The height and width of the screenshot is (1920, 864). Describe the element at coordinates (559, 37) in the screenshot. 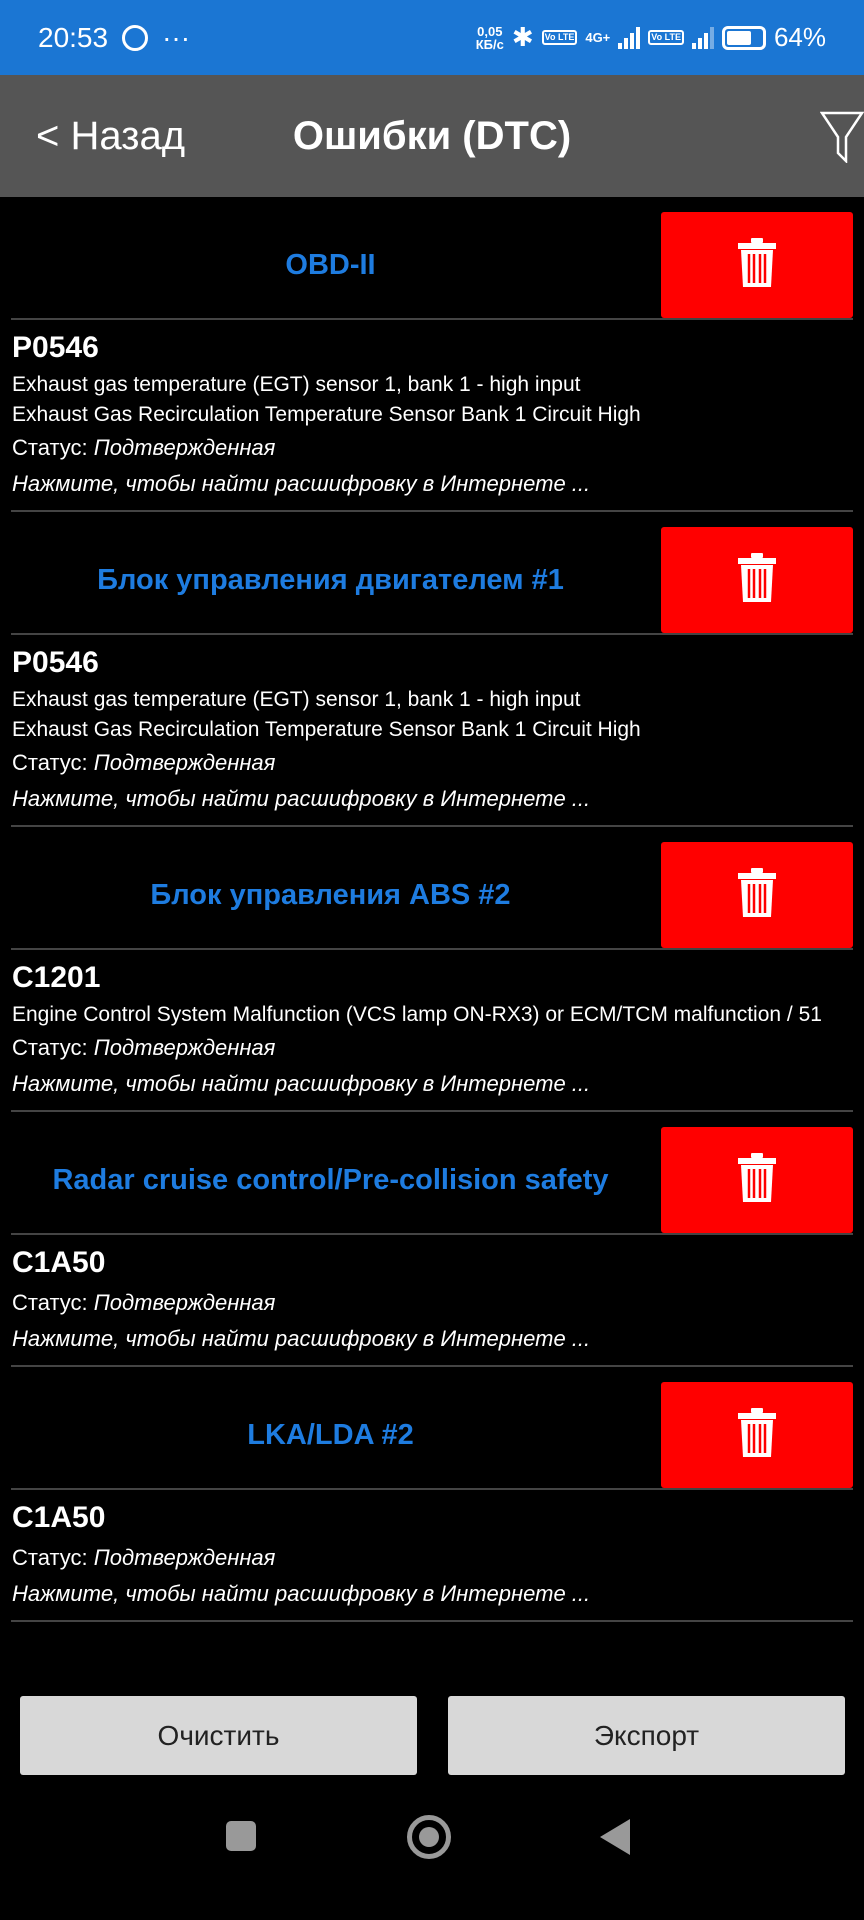

I see `volte-icon: Vo LTE` at that location.